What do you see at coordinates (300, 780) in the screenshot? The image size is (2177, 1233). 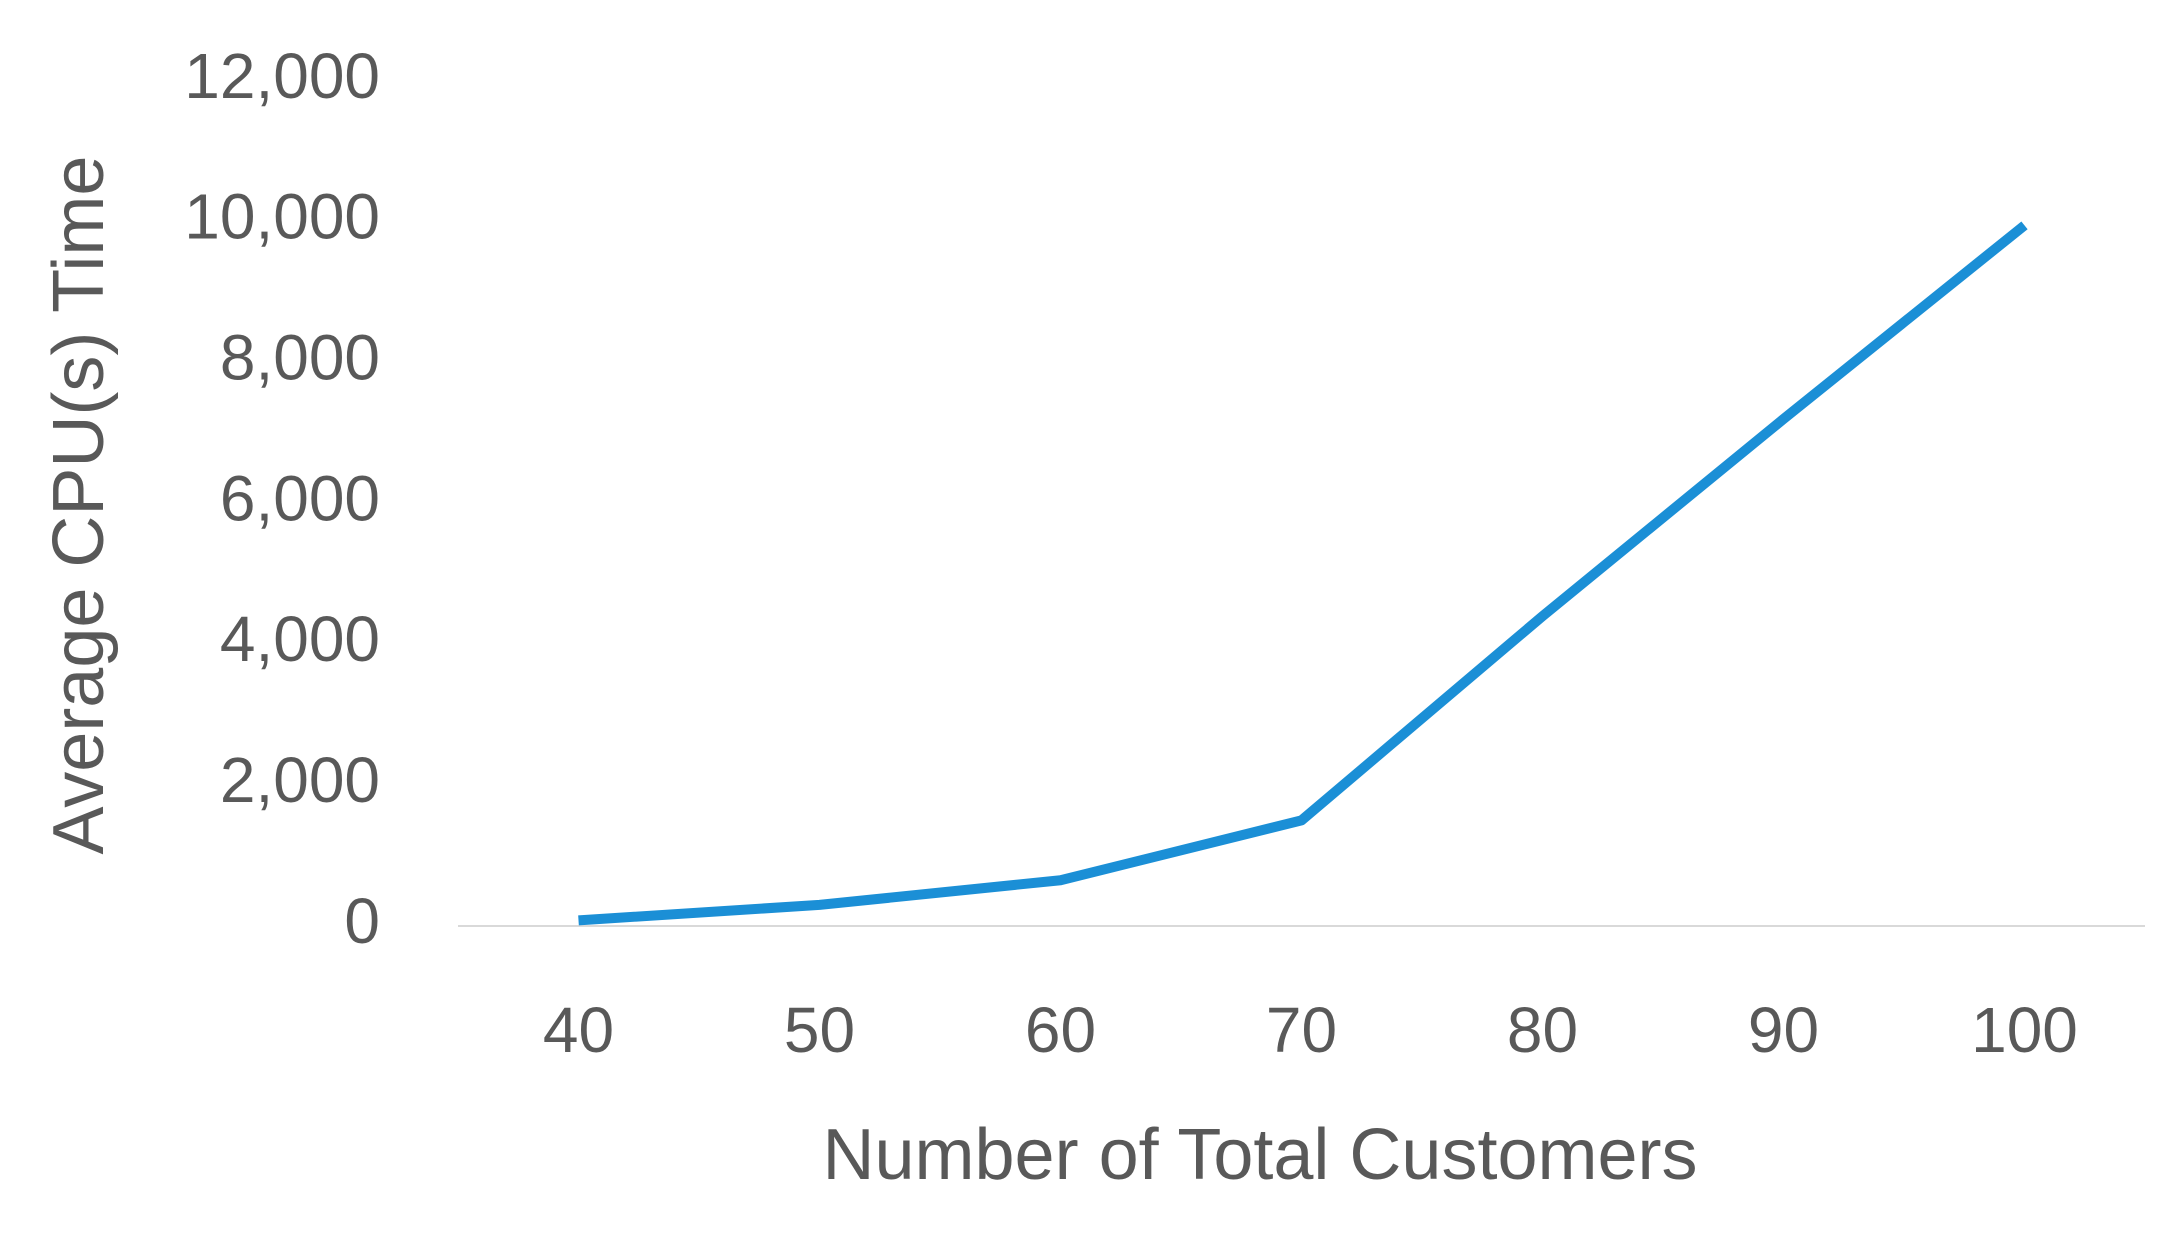 I see `y-tick-label: 2,000` at bounding box center [300, 780].